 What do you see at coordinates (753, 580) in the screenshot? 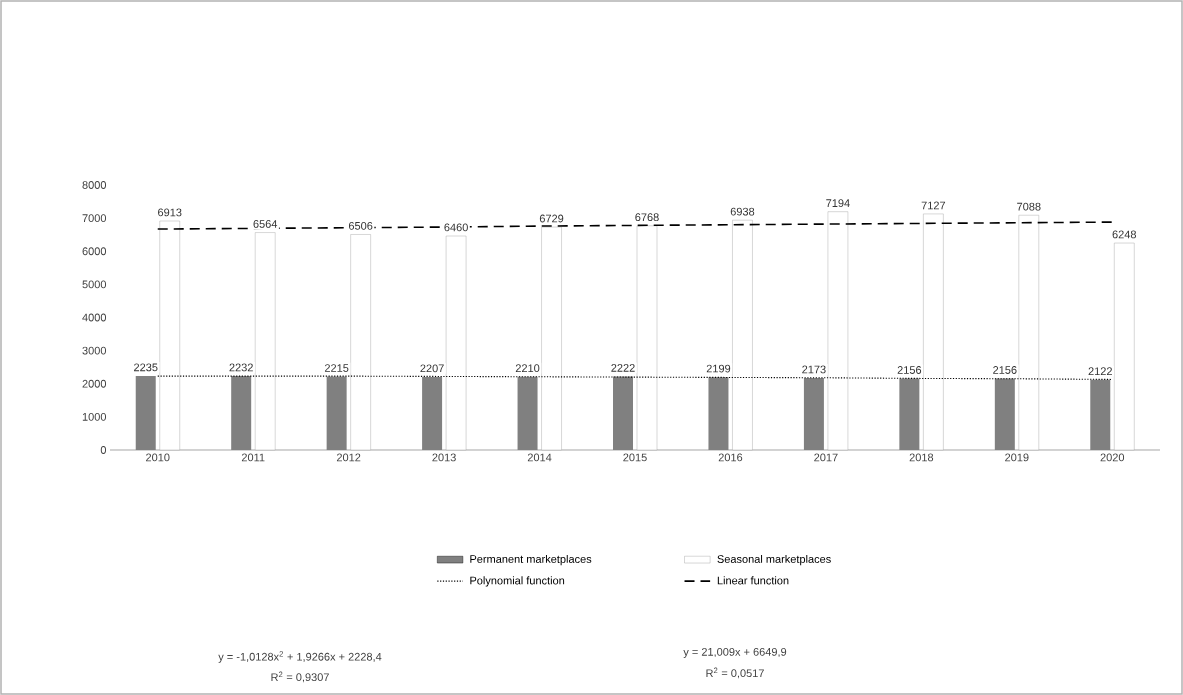
I see `legend-label: Linear function` at bounding box center [753, 580].